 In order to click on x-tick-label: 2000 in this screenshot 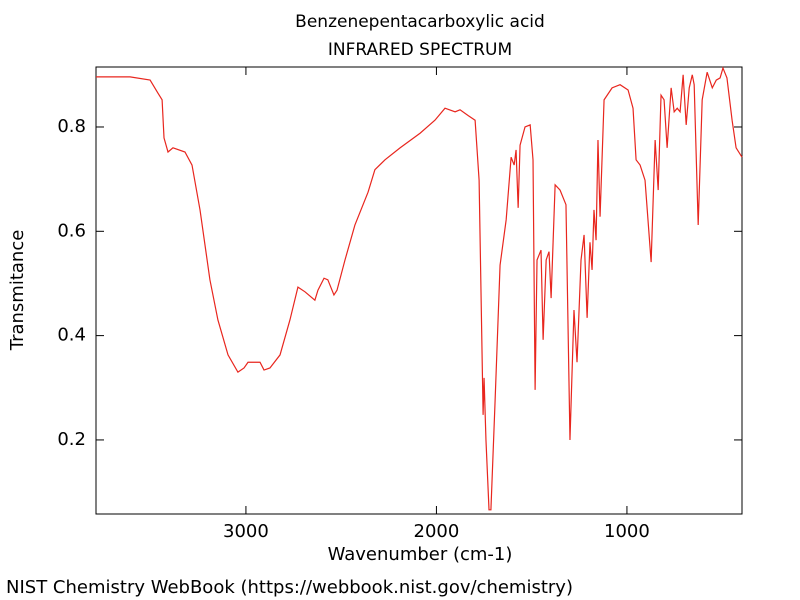, I will do `click(437, 531)`.